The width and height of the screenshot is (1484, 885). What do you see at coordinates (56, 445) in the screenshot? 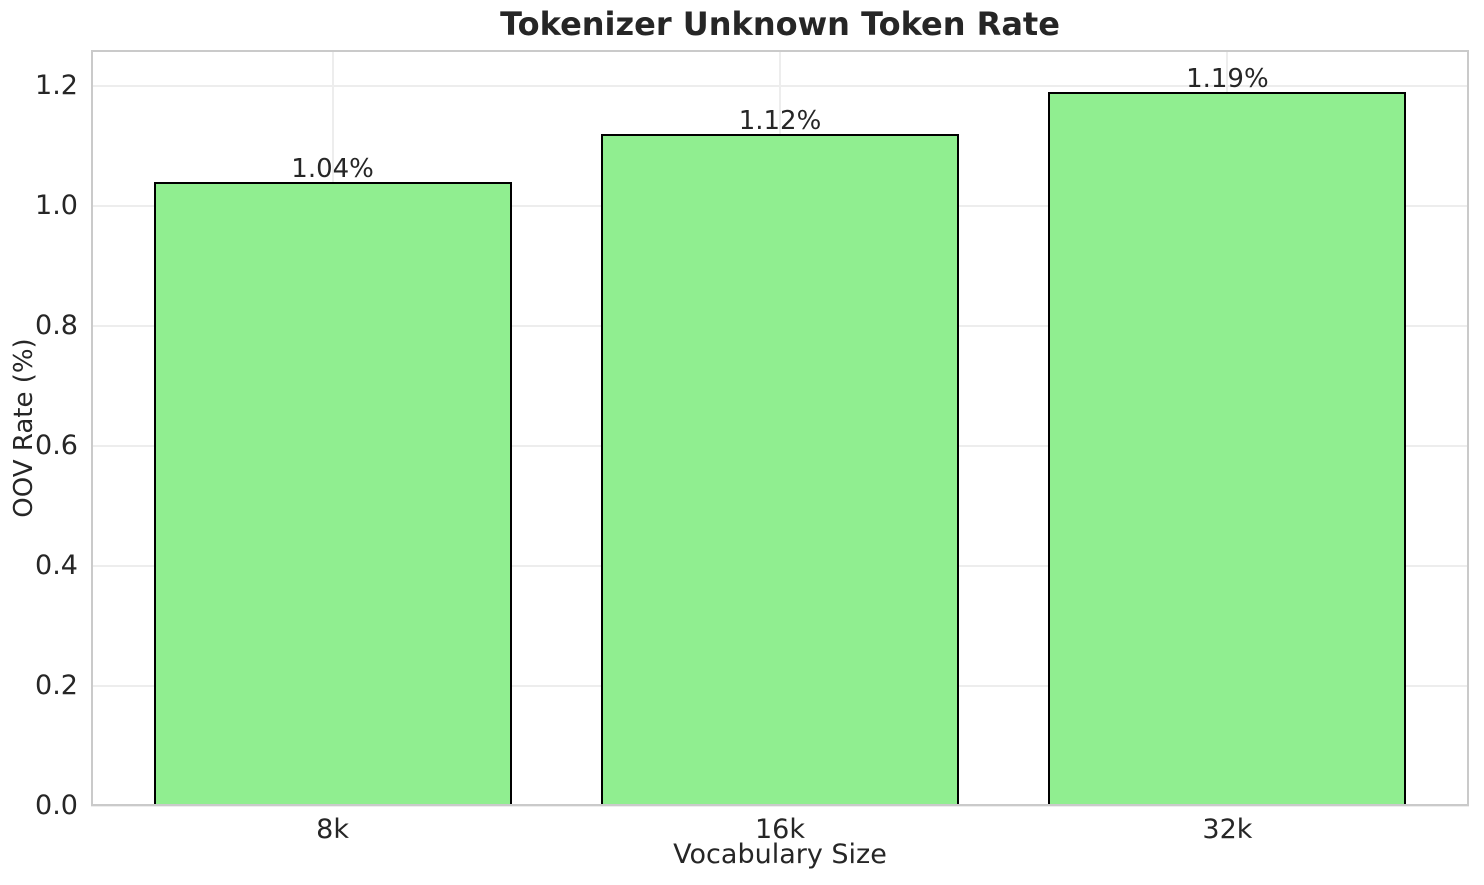
I see `y-tick-label: 0.6` at bounding box center [56, 445].